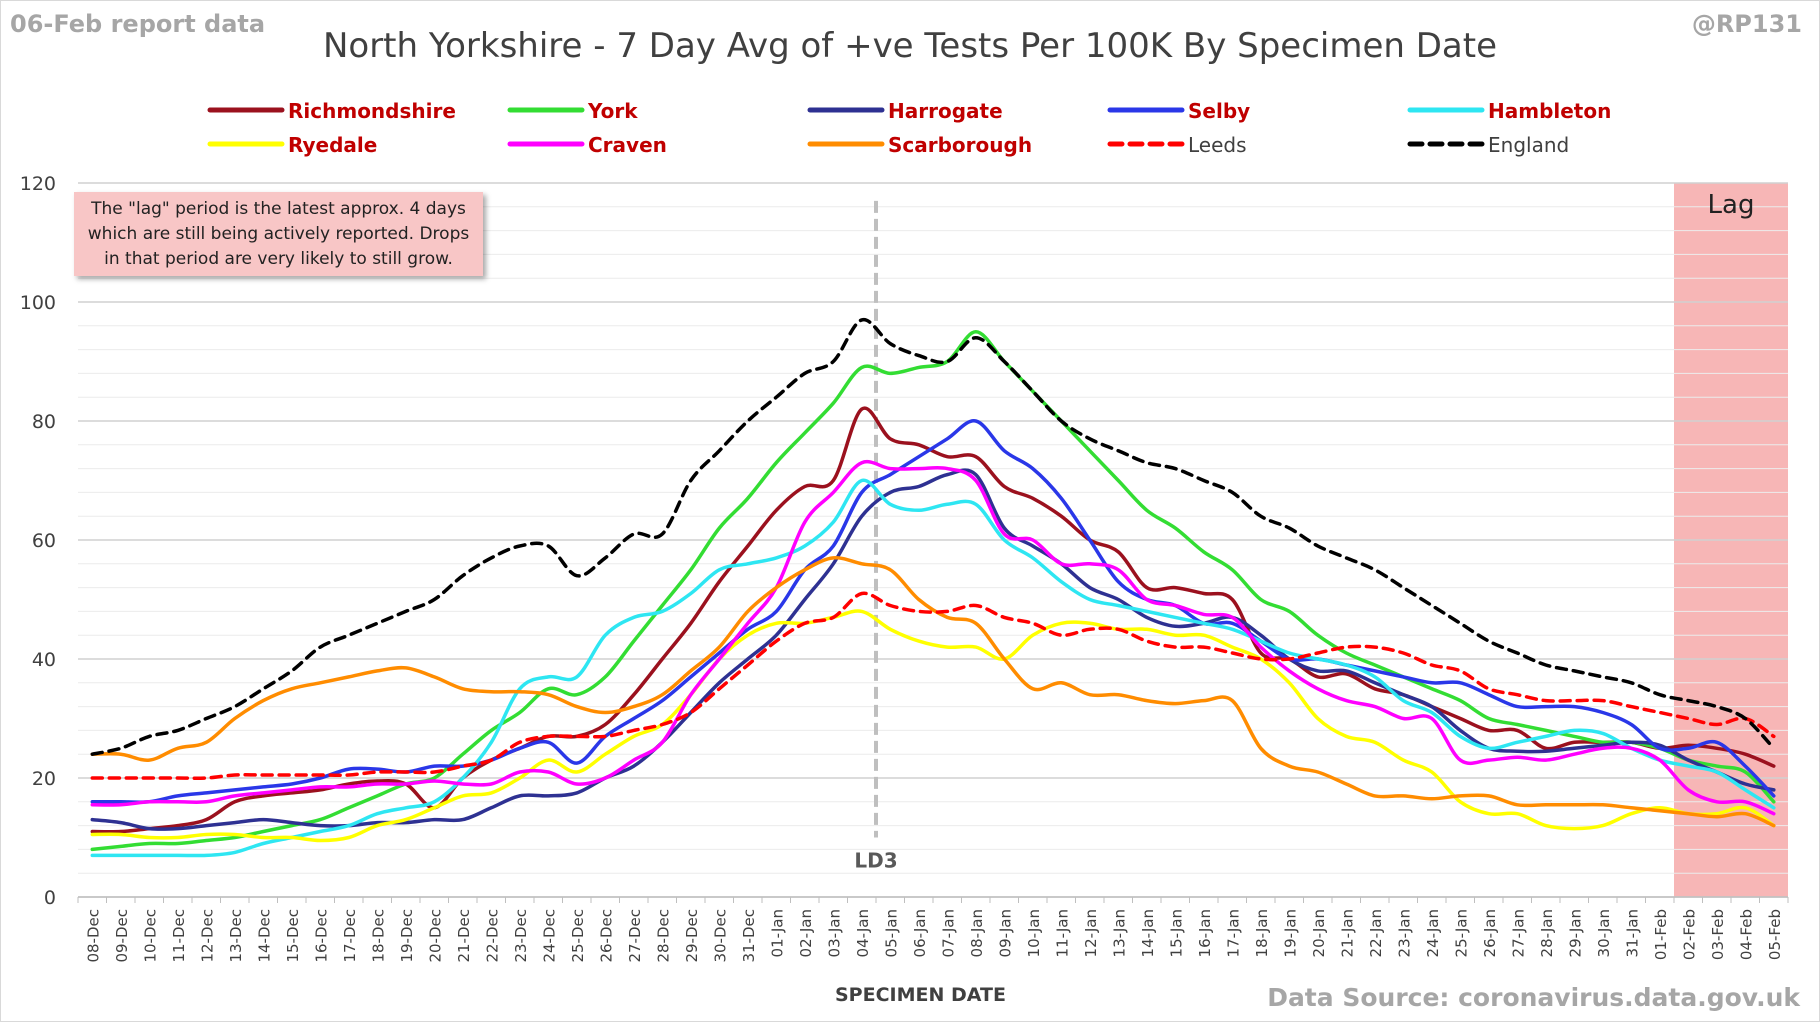 The height and width of the screenshot is (1022, 1820). I want to click on x-tick-label: 19-Dec, so click(407, 936).